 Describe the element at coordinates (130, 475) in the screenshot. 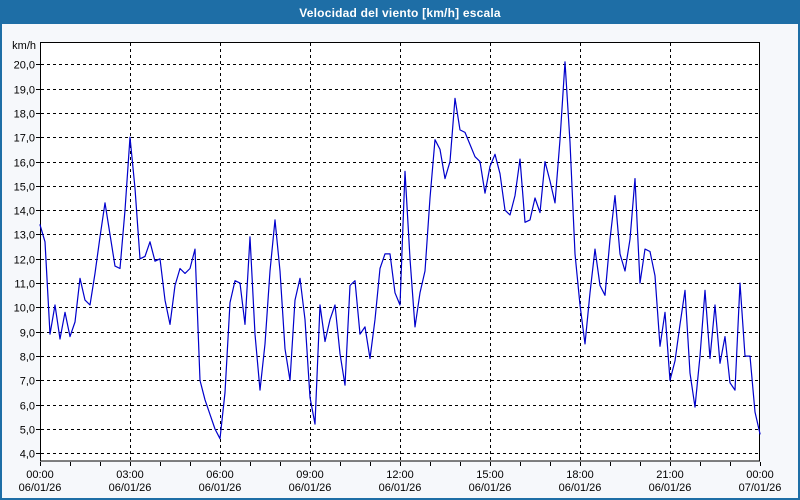

I see `x-tick-time-label: 03:00` at that location.